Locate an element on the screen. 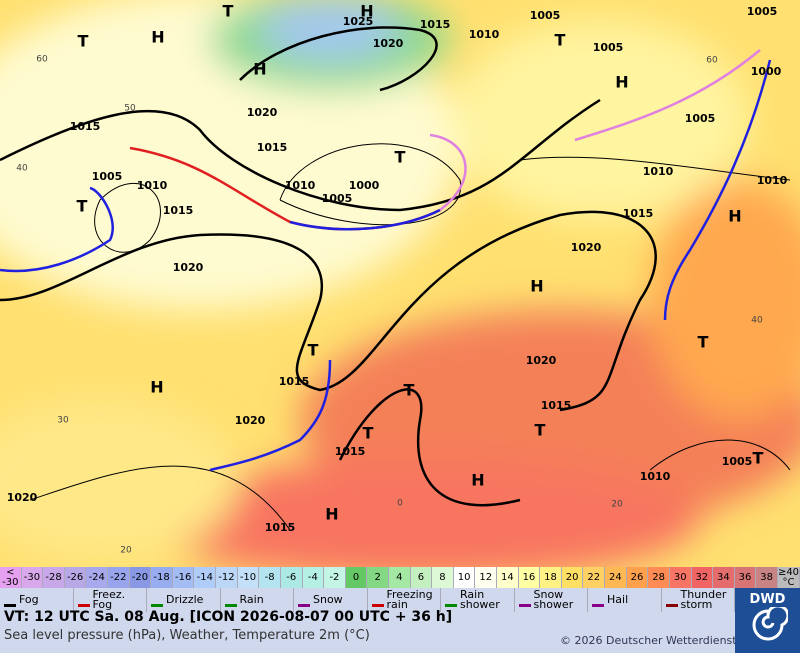  scale-cell: 4 is located at coordinates (399, 577).